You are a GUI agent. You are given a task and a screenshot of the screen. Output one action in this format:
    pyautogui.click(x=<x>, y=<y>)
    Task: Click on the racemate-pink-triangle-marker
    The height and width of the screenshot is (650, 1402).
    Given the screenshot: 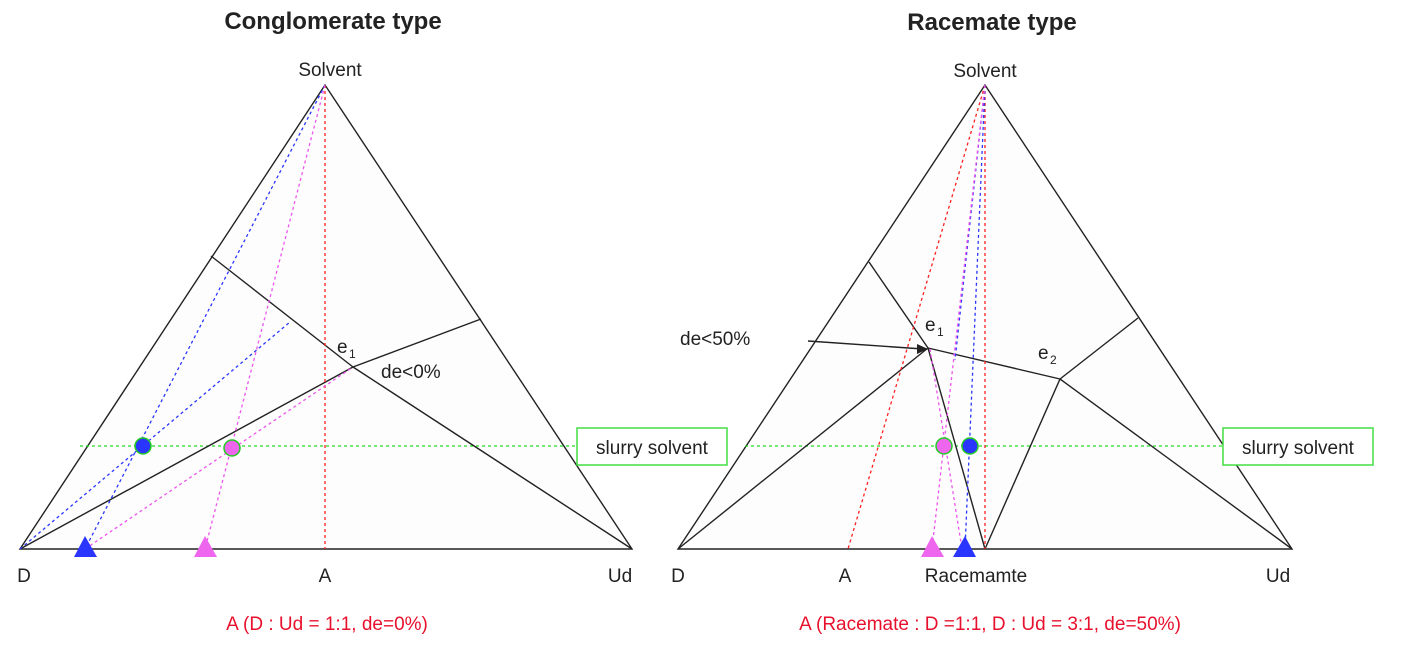 What is the action you would take?
    pyautogui.click(x=932, y=546)
    